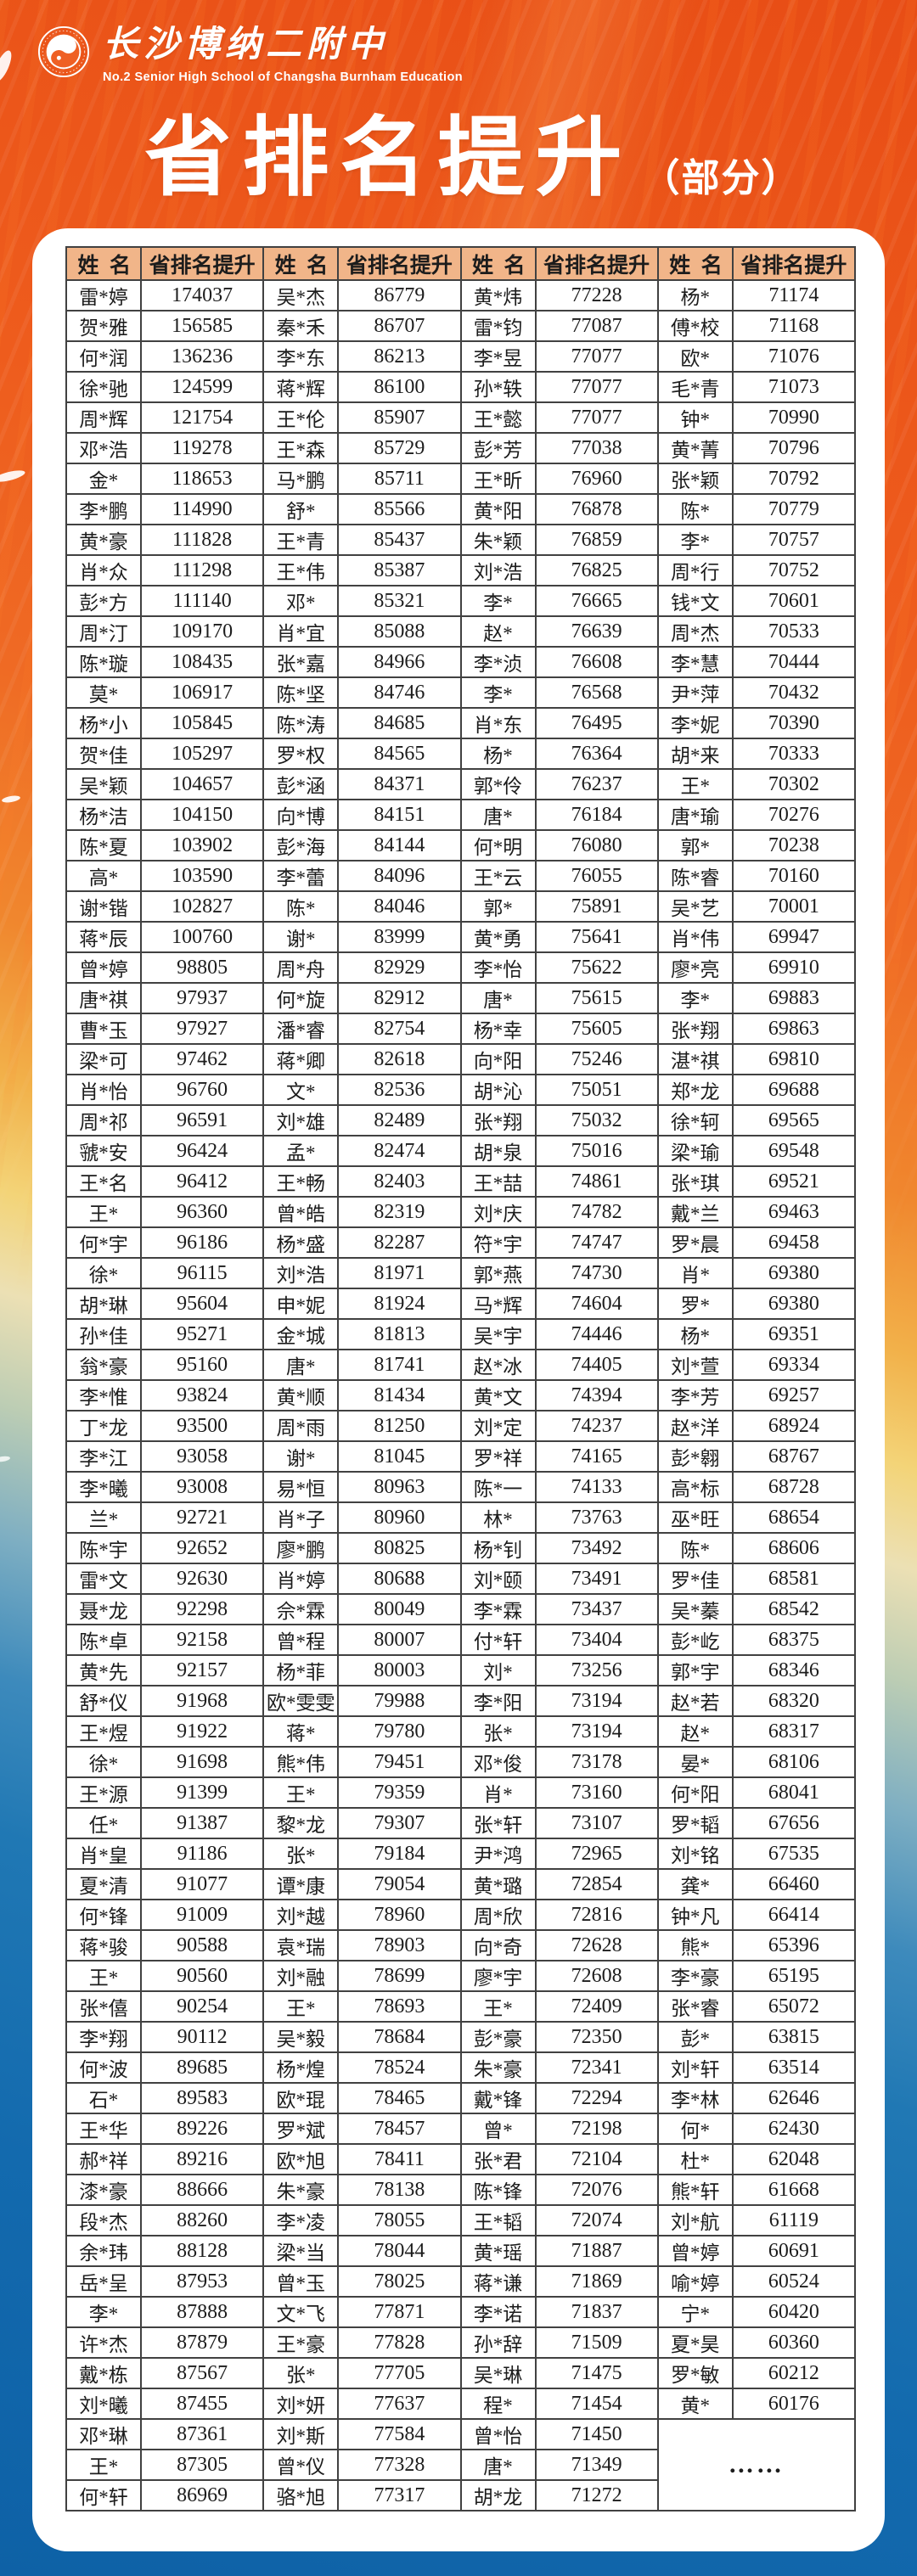 The width and height of the screenshot is (917, 2576). What do you see at coordinates (794, 2220) in the screenshot?
I see `rank-improvement-cell: 61119` at bounding box center [794, 2220].